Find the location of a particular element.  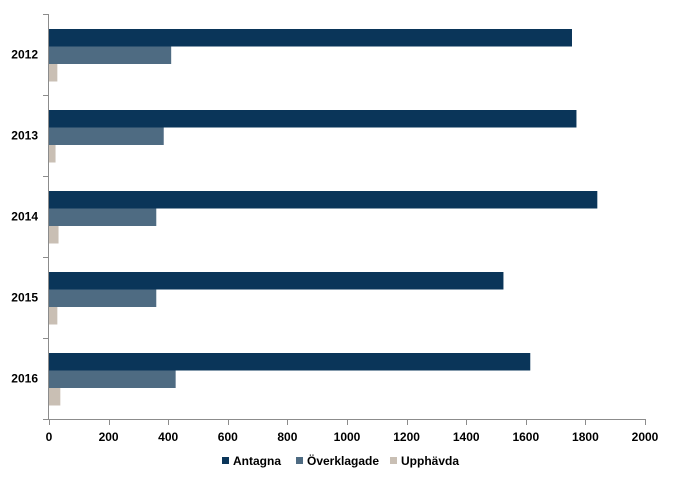

bar-verklagade-2014 is located at coordinates (103, 217).